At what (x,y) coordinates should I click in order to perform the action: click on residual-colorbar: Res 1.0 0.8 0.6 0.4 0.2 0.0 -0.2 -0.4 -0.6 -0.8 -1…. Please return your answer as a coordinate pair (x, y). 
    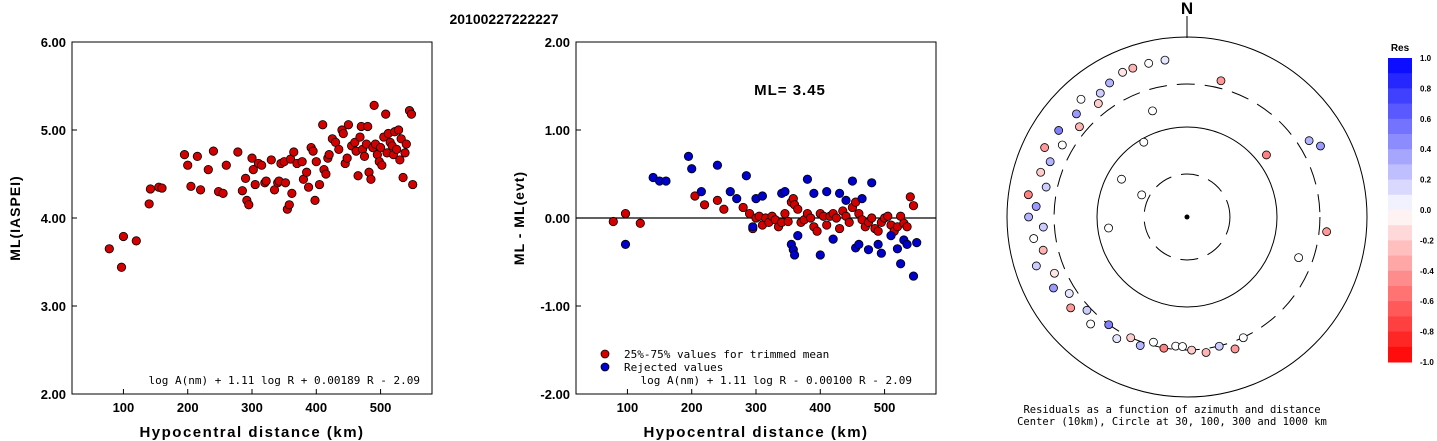
    Looking at the image, I should click on (1411, 205).